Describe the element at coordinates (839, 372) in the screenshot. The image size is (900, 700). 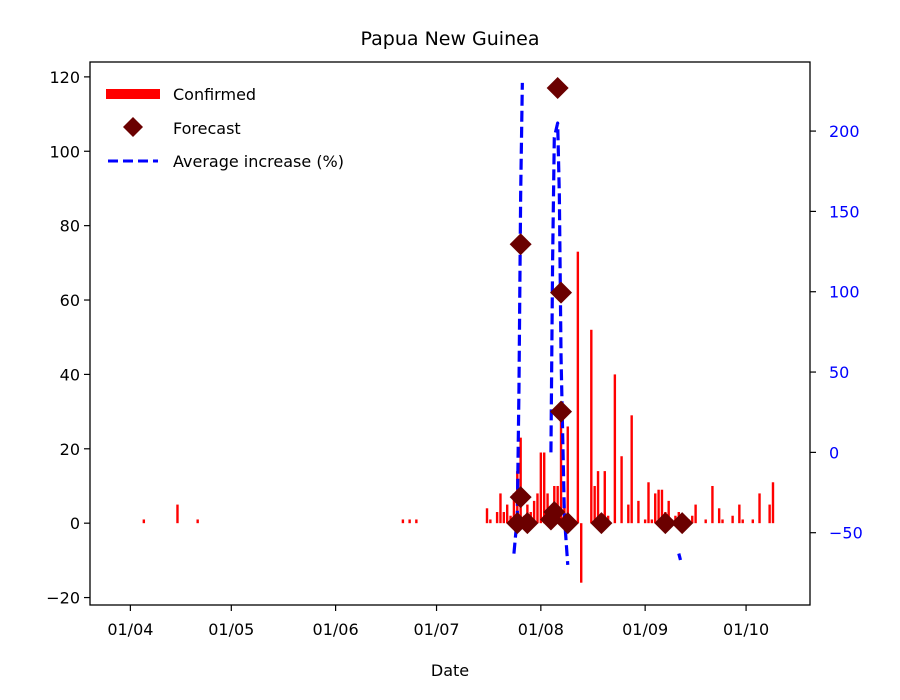
I see `y2-tick-label: 50` at that location.